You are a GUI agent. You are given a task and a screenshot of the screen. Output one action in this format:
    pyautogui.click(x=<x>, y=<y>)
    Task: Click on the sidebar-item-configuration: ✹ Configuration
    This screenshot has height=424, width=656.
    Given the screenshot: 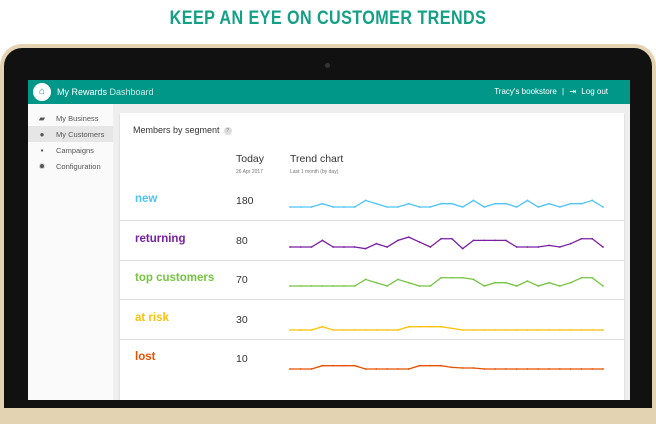 What is the action you would take?
    pyautogui.click(x=70, y=166)
    